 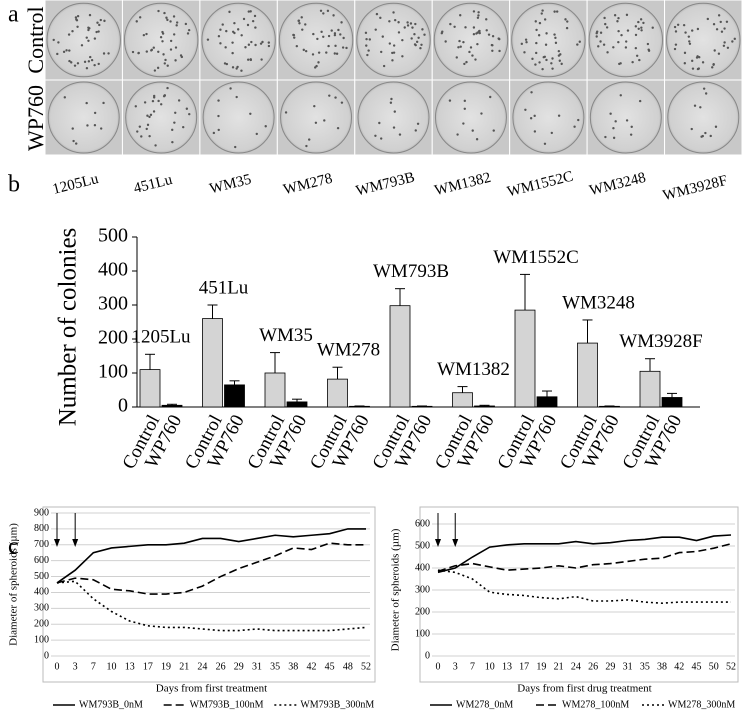 What do you see at coordinates (227, 704) in the screenshot?
I see `legend-label: WM793B_100nM` at bounding box center [227, 704].